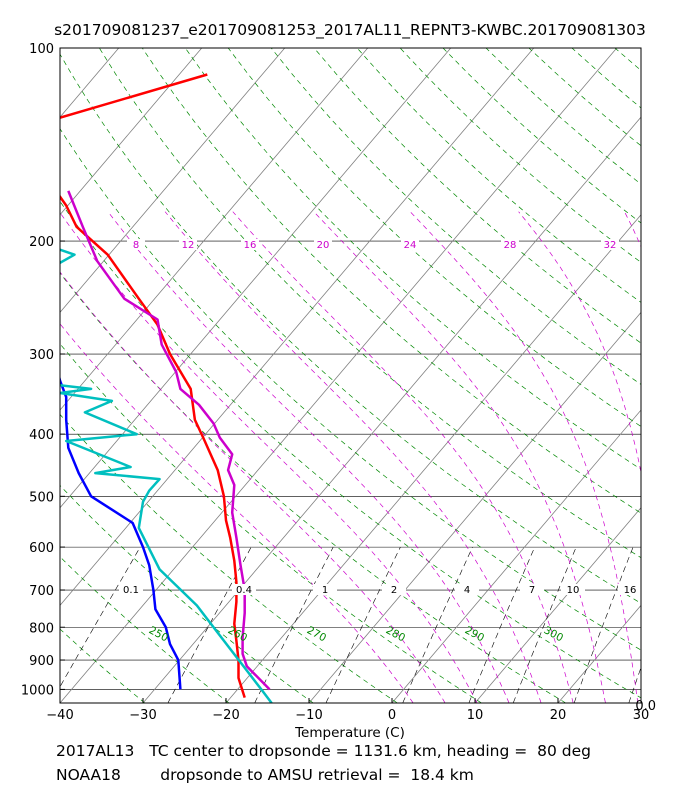 The width and height of the screenshot is (700, 800). What do you see at coordinates (41, 548) in the screenshot?
I see `y-tick-label: 600` at bounding box center [41, 548].